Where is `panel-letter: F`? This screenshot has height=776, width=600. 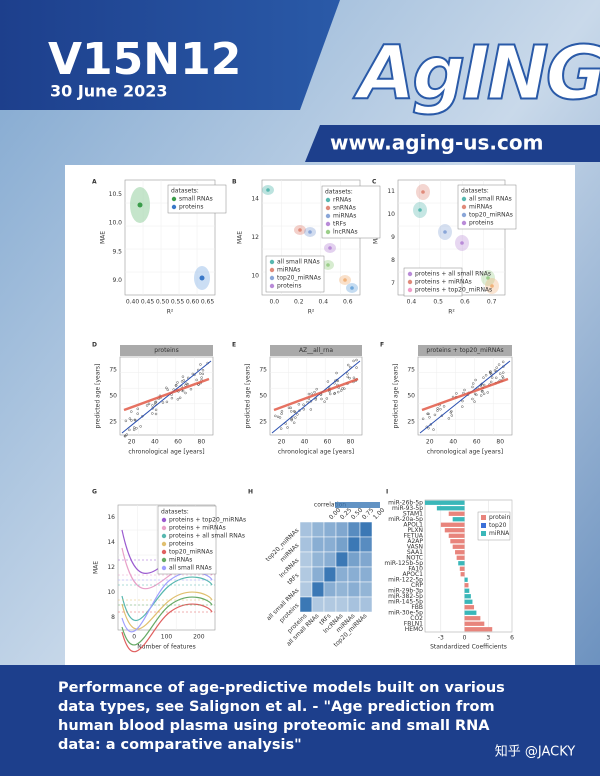
panel-letter: F is located at coordinates (382, 345).